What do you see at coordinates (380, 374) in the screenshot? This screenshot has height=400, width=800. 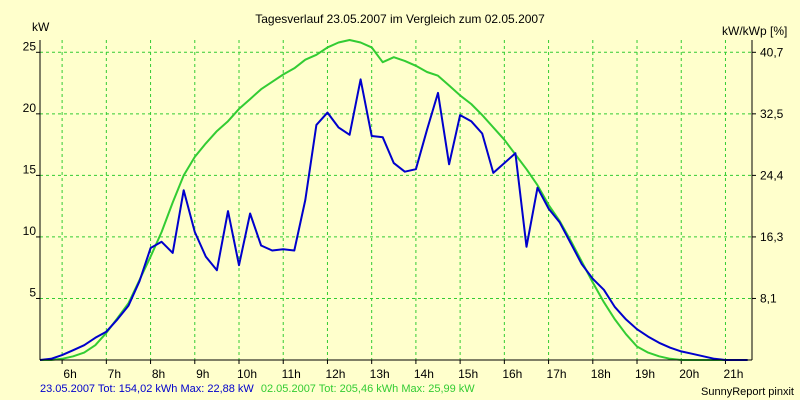 I see `x-tick-label: 13h` at bounding box center [380, 374].